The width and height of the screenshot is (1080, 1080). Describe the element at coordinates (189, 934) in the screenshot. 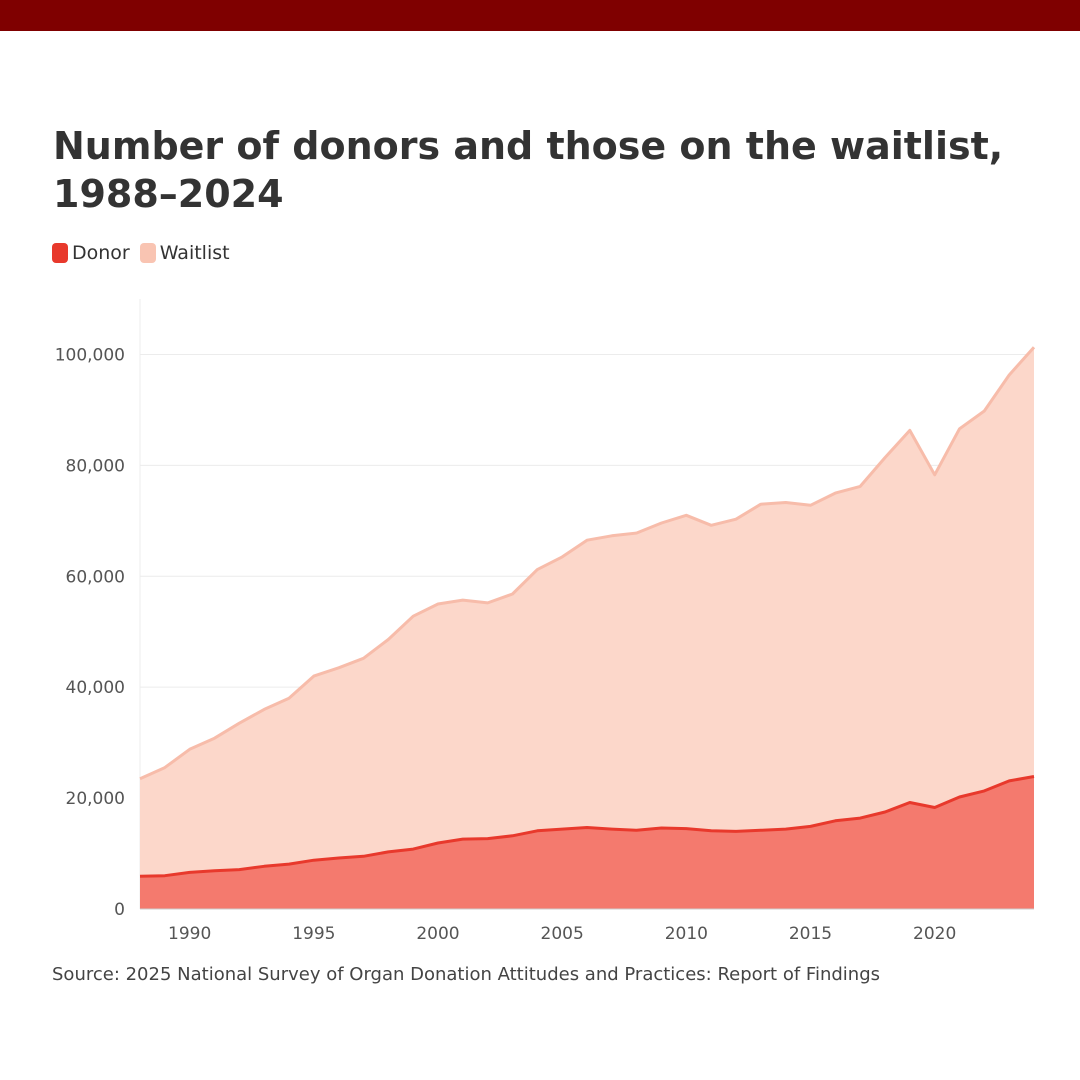

I see `x-tick-label: 1990` at that location.